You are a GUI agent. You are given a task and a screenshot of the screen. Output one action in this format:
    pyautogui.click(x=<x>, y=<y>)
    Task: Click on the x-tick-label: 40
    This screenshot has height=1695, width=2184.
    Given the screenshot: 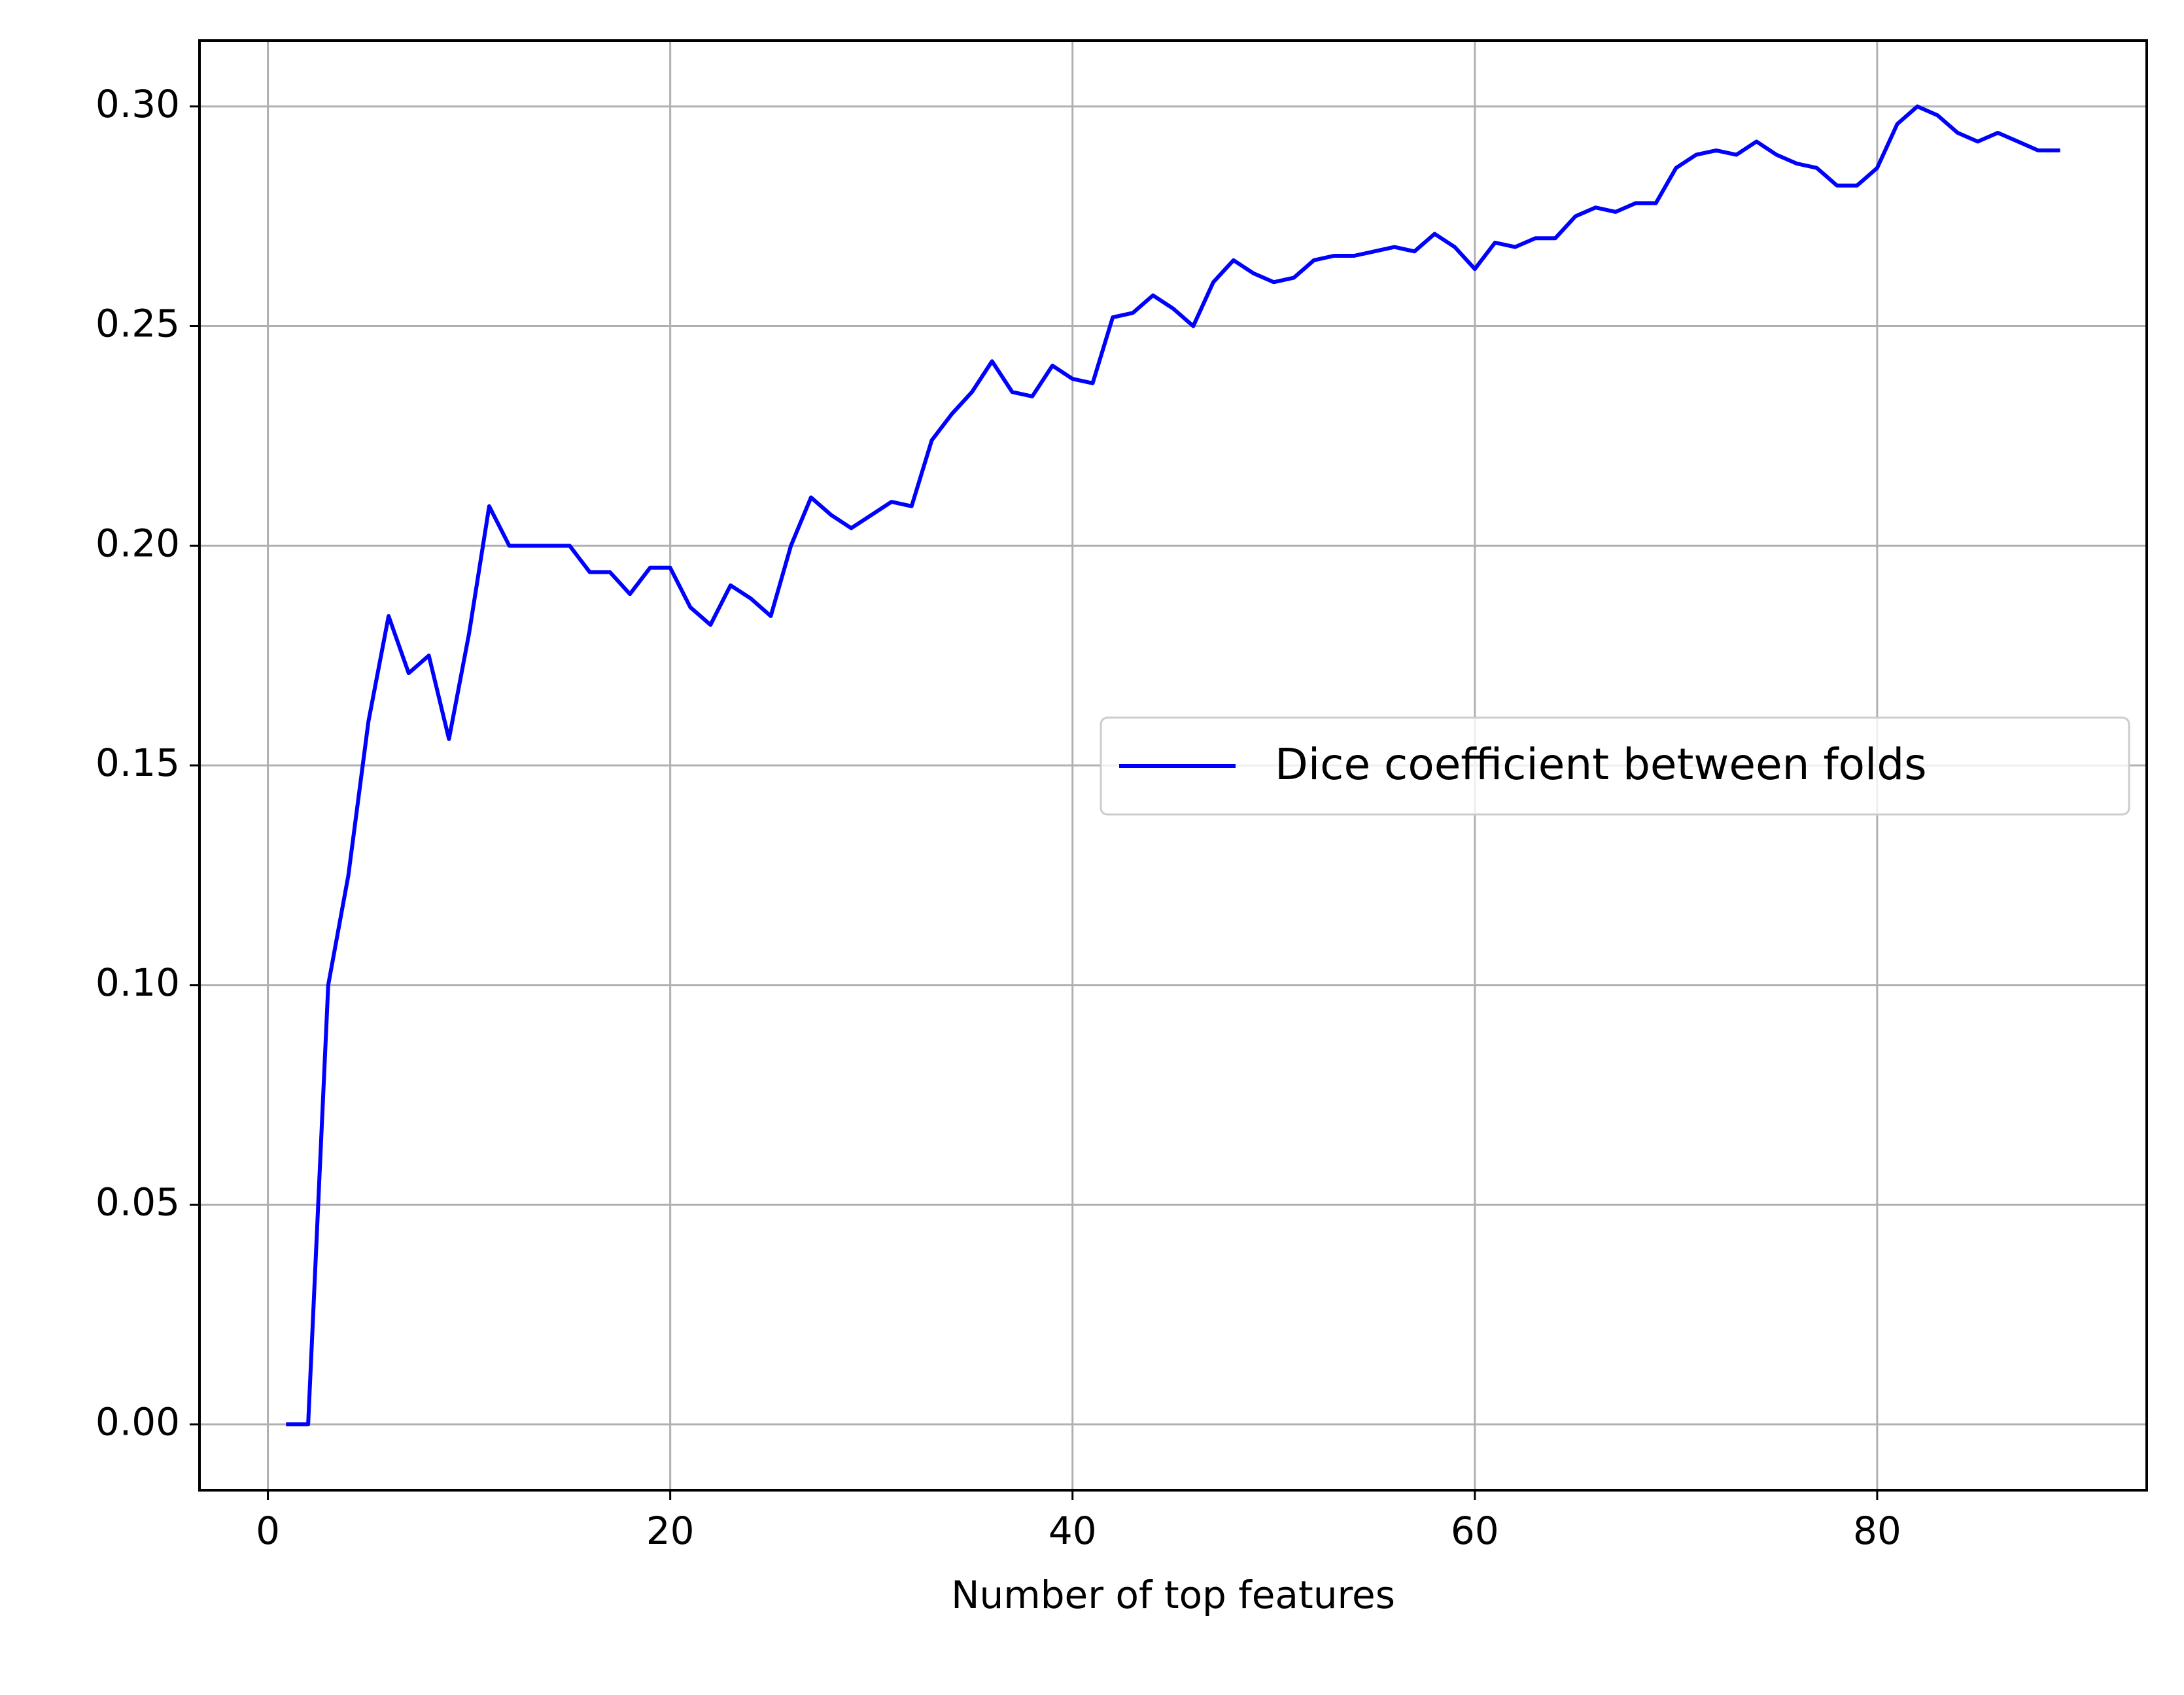 What is the action you would take?
    pyautogui.click(x=1073, y=1531)
    